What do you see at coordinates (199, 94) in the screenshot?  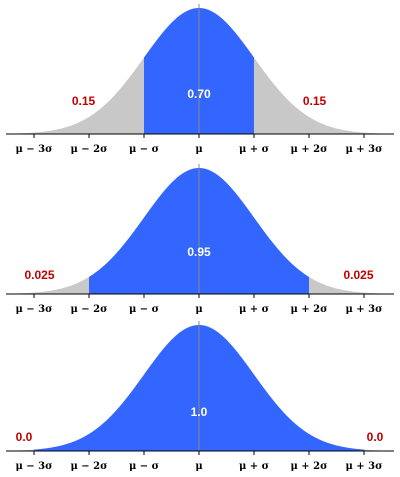 I see `panel-1-center-value: 0.70` at bounding box center [199, 94].